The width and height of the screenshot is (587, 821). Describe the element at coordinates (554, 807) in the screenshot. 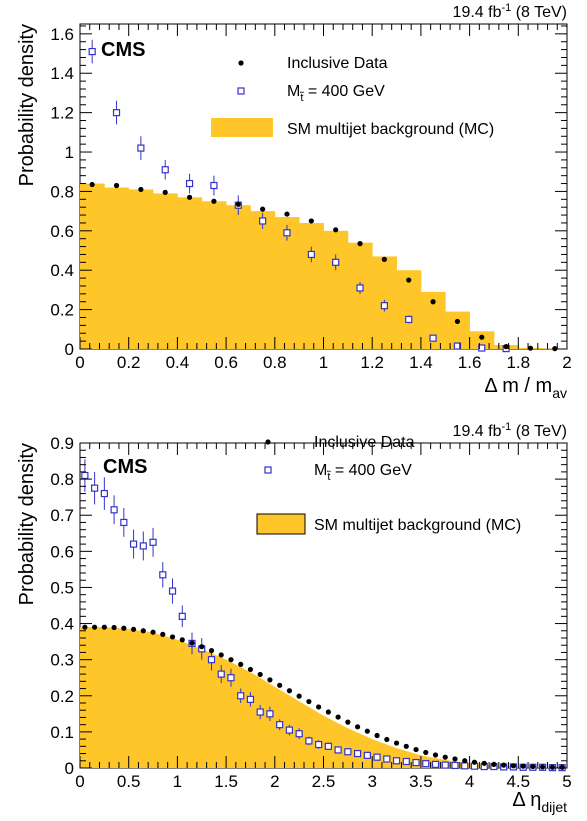

I see `x-axis-title-subscript: dijet` at that location.